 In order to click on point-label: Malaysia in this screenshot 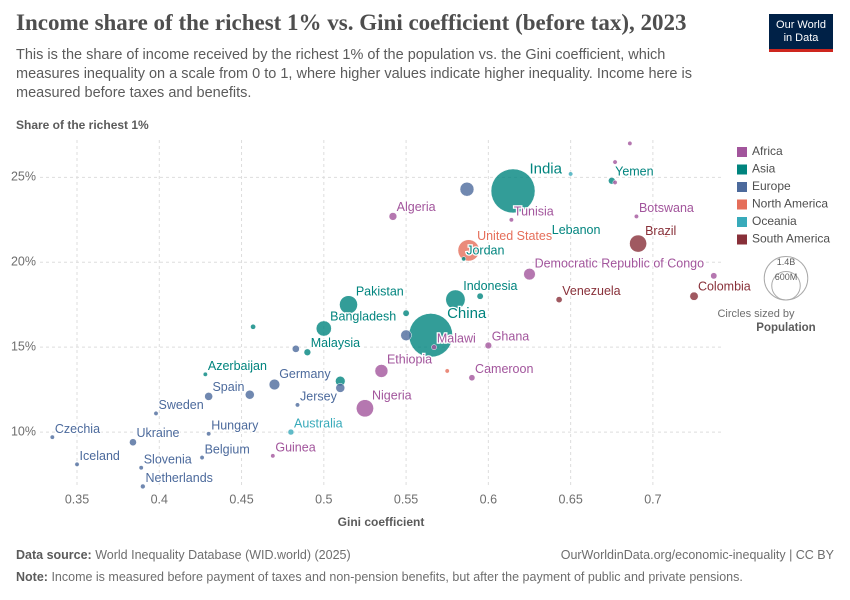, I will do `click(335, 343)`.